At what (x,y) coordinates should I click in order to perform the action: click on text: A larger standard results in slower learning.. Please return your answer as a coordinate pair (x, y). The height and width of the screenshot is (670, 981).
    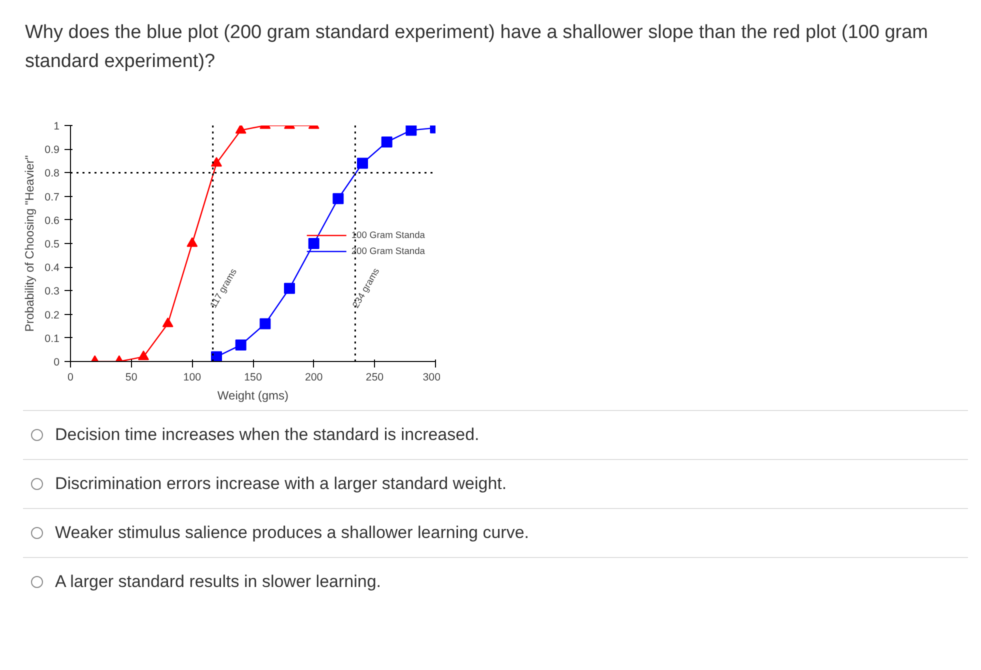
    Looking at the image, I should click on (495, 581).